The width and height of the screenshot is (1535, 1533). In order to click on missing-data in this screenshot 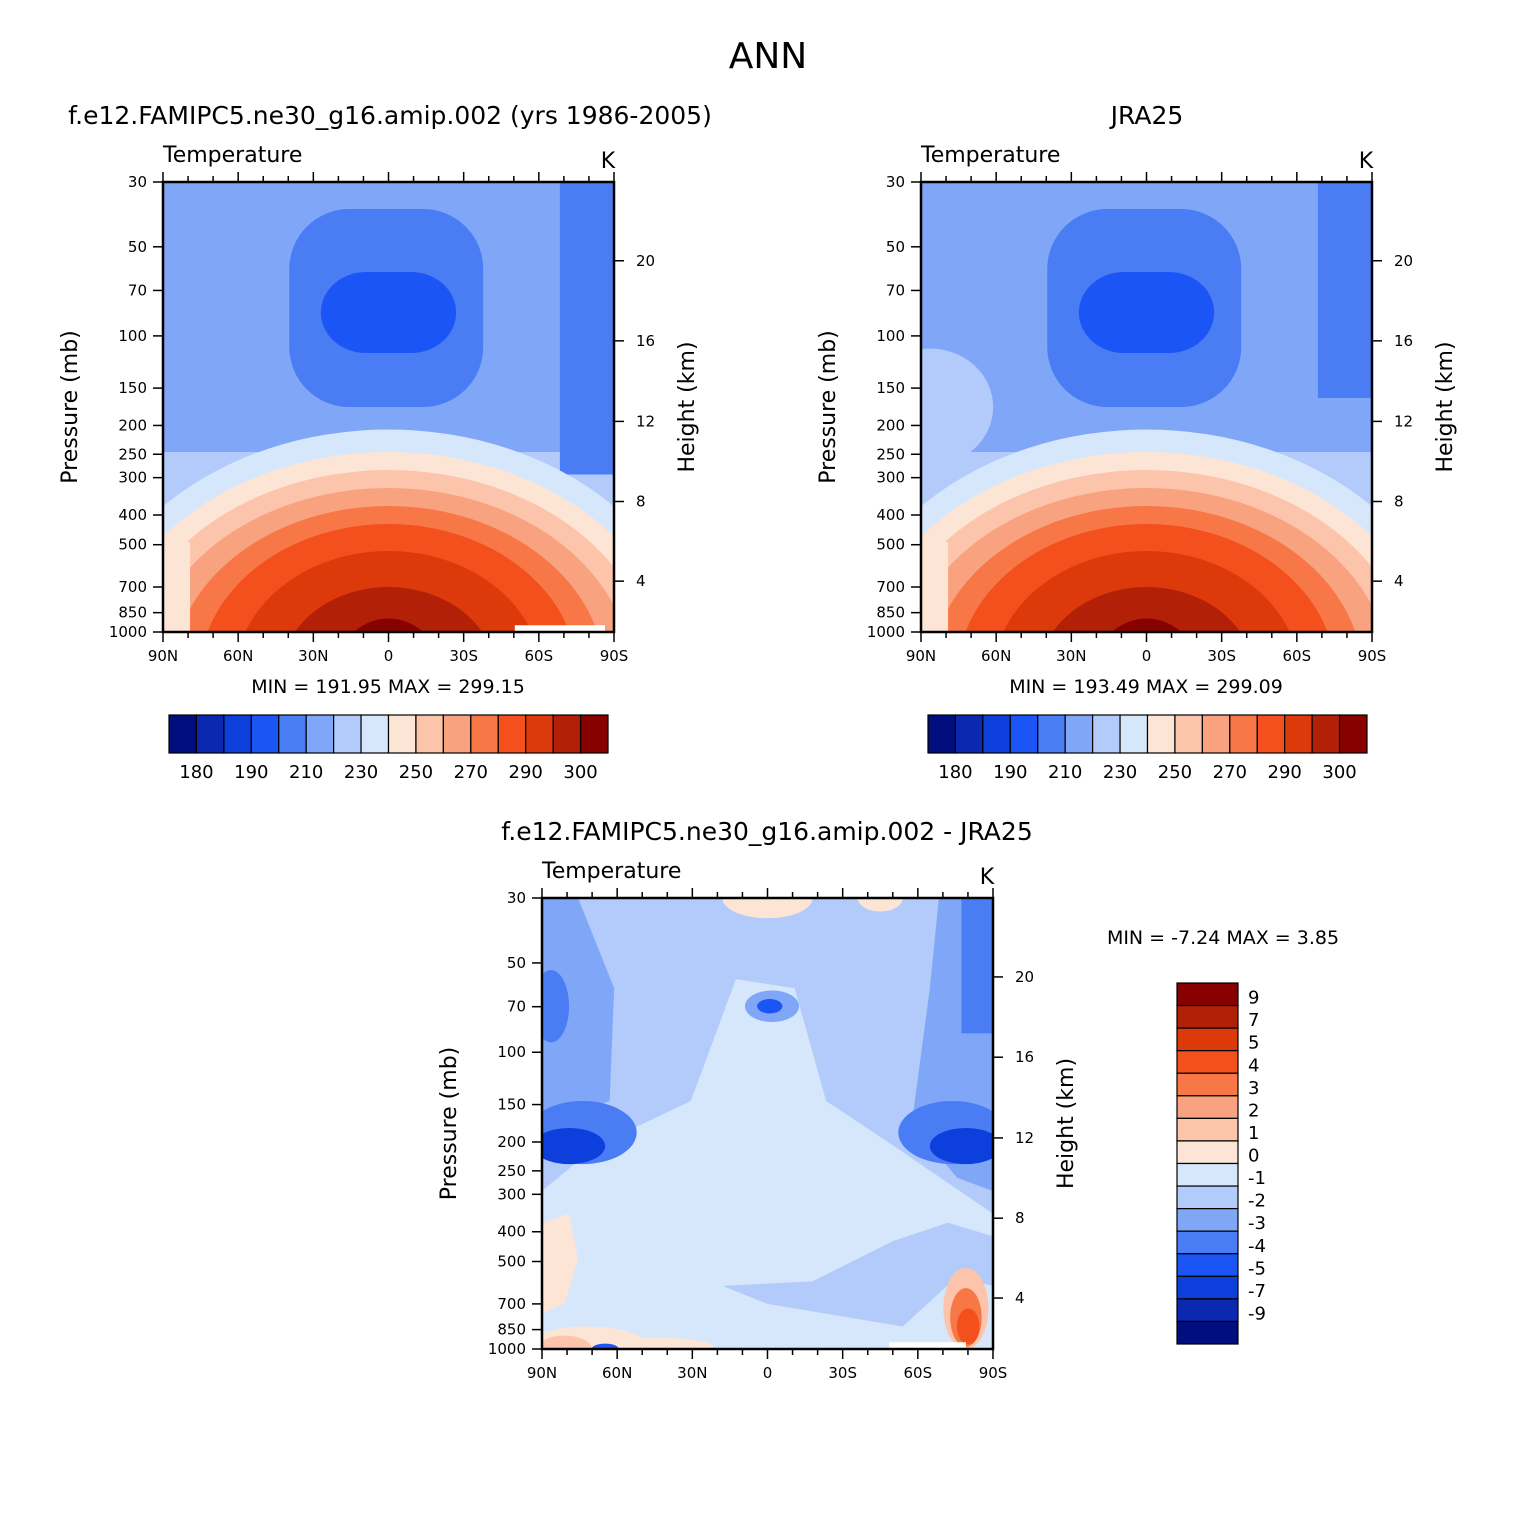, I will do `click(927, 1345)`.